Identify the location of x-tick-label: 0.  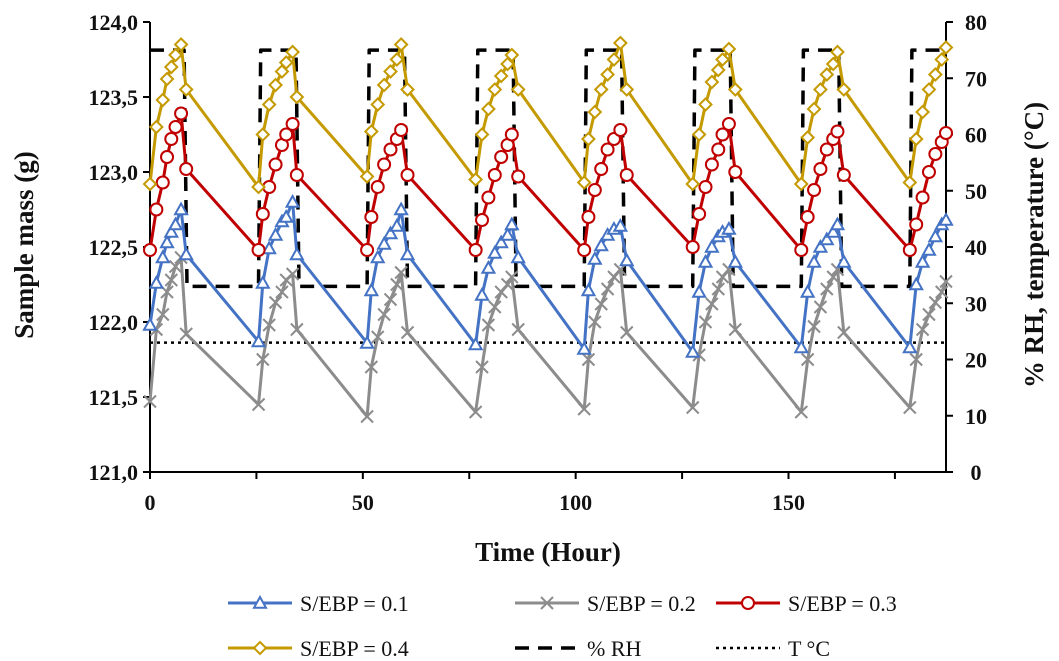
(150, 502).